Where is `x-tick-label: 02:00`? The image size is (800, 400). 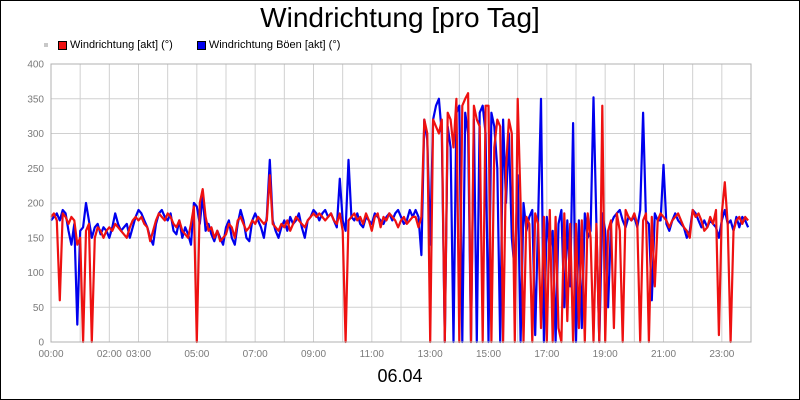
x-tick-label: 02:00 is located at coordinates (109, 354).